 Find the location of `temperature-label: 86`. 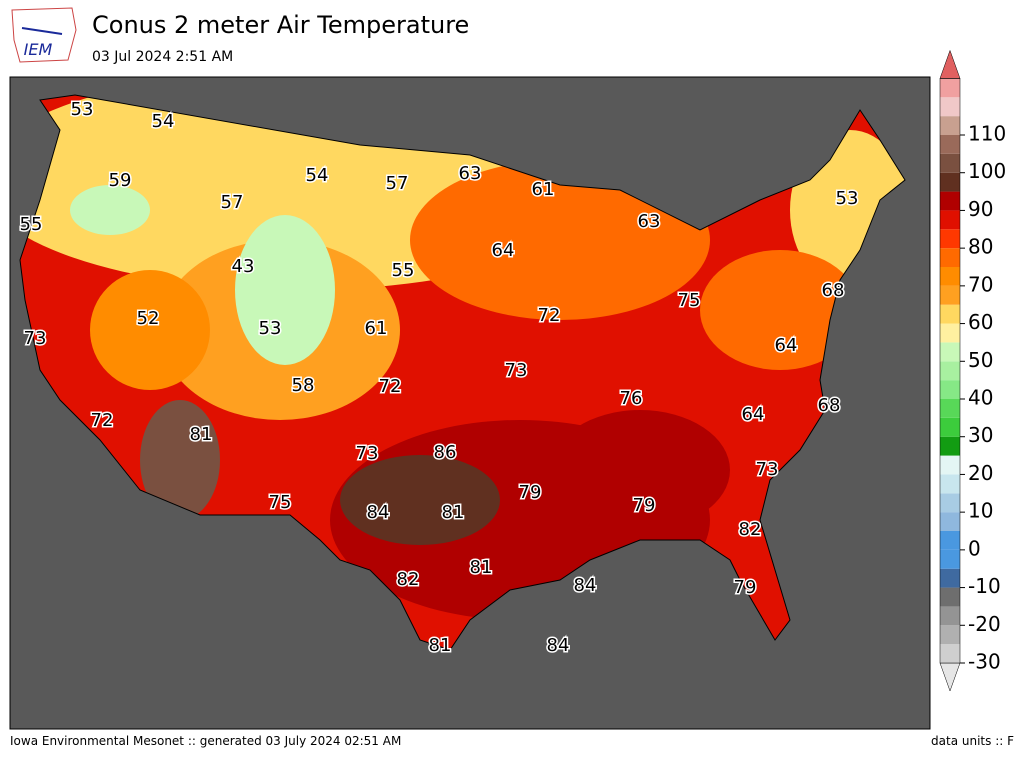

temperature-label: 86 is located at coordinates (445, 452).